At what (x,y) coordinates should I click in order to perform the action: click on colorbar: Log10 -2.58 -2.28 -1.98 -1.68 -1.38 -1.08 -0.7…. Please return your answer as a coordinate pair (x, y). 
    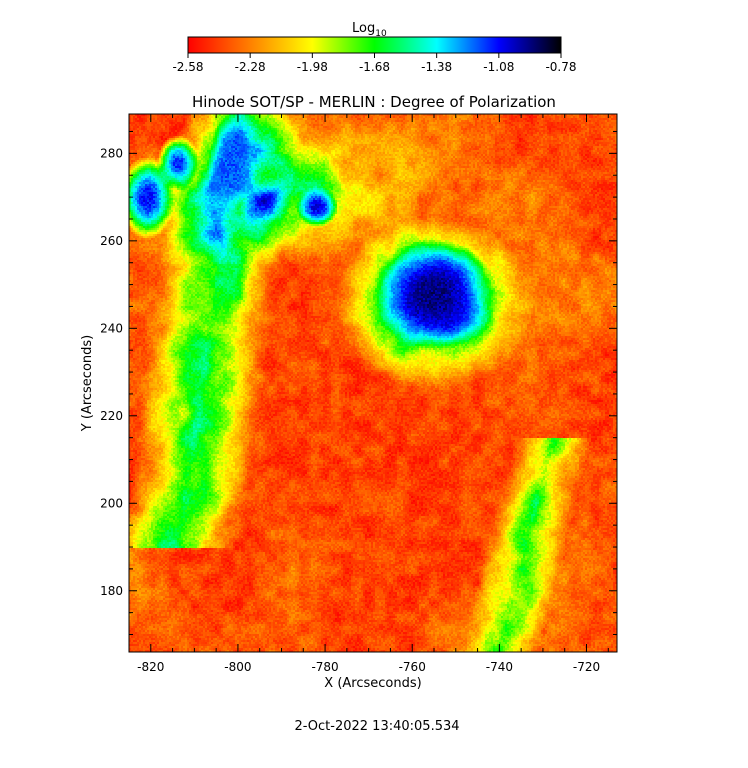
    Looking at the image, I should click on (374, 47).